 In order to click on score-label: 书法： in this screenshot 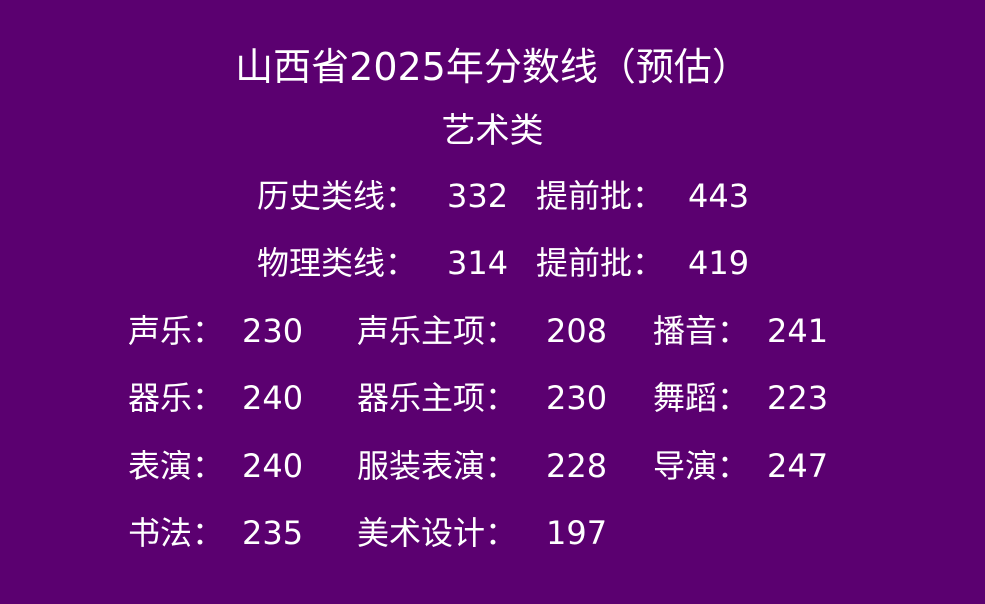, I will do `click(176, 533)`.